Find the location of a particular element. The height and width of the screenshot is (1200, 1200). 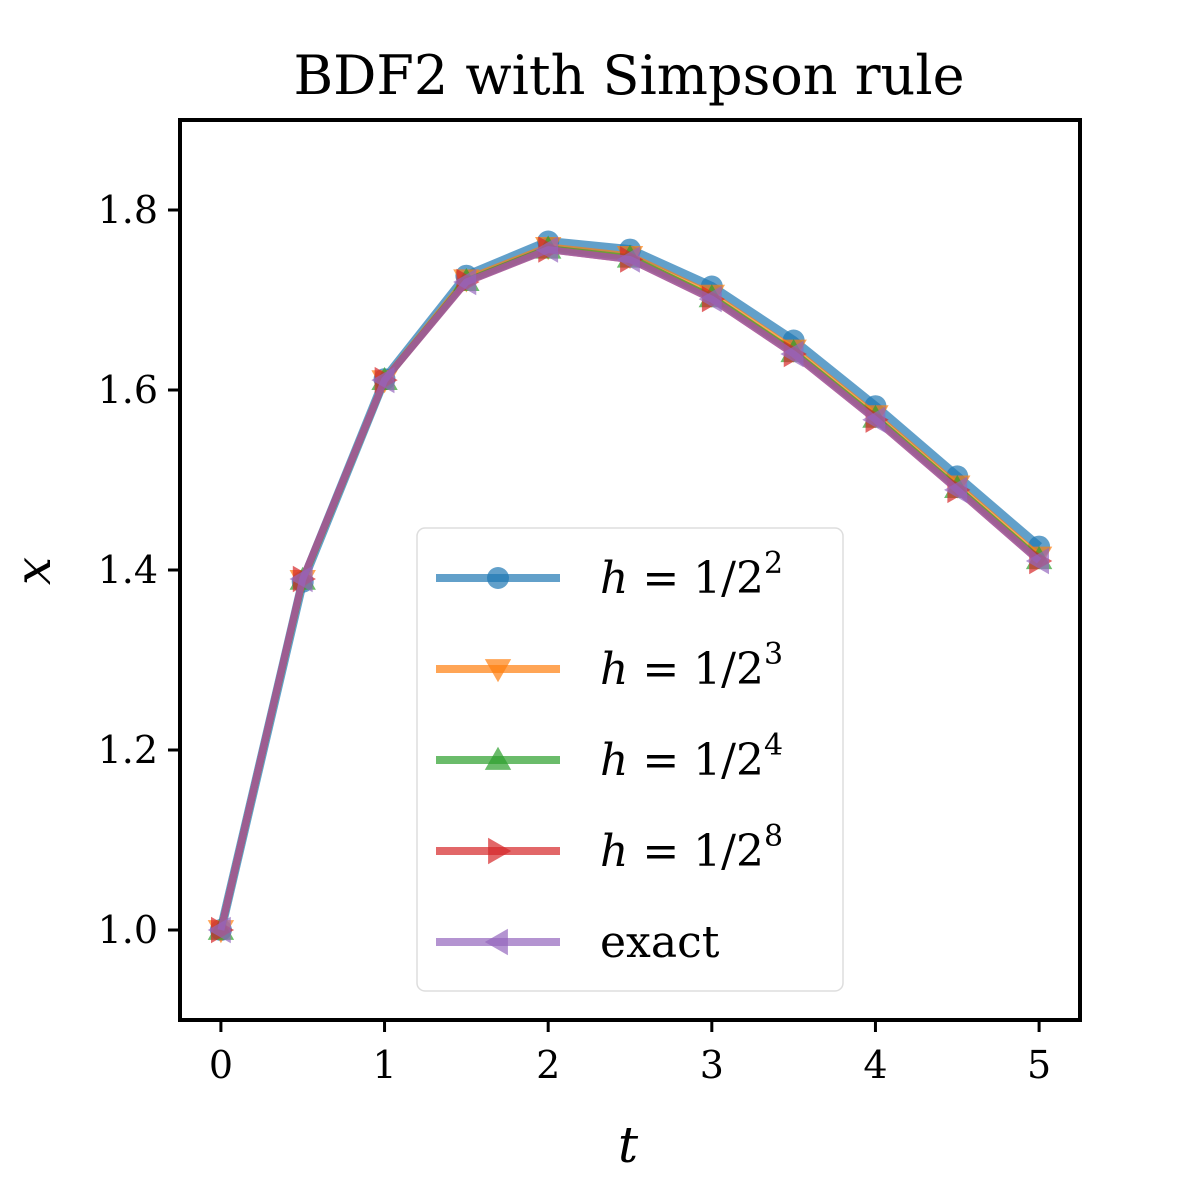

legend-label-0: h = 1/22 is located at coordinates (691, 575).